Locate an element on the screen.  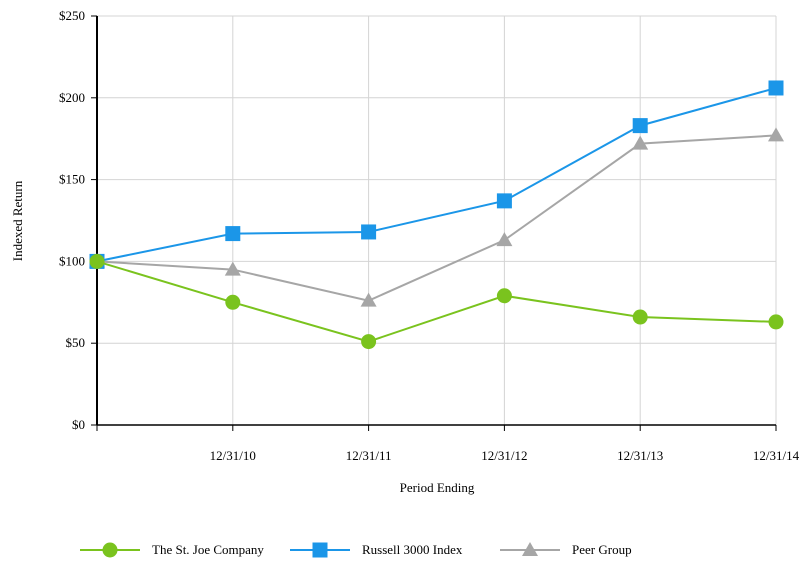
y-tick-label: $150 is located at coordinates (72, 179).